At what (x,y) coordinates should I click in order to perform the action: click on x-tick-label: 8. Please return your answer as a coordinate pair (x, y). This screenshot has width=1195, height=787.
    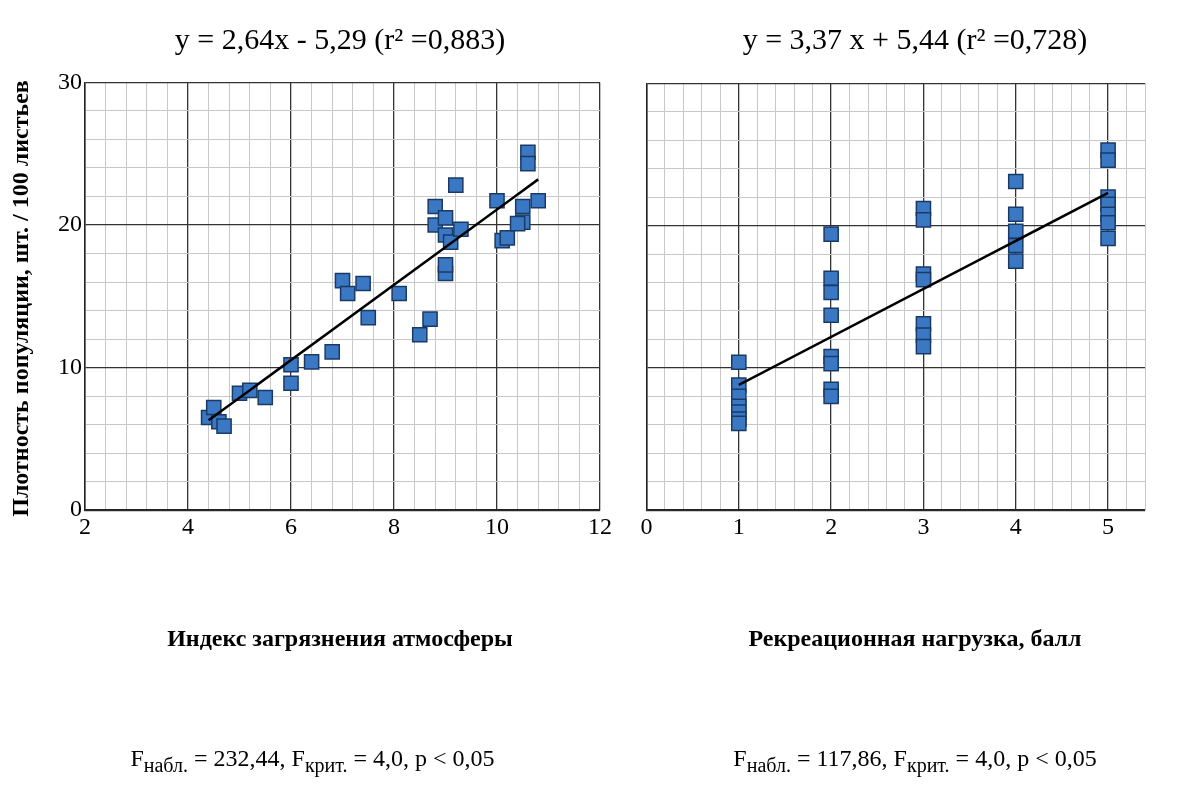
    Looking at the image, I should click on (394, 525).